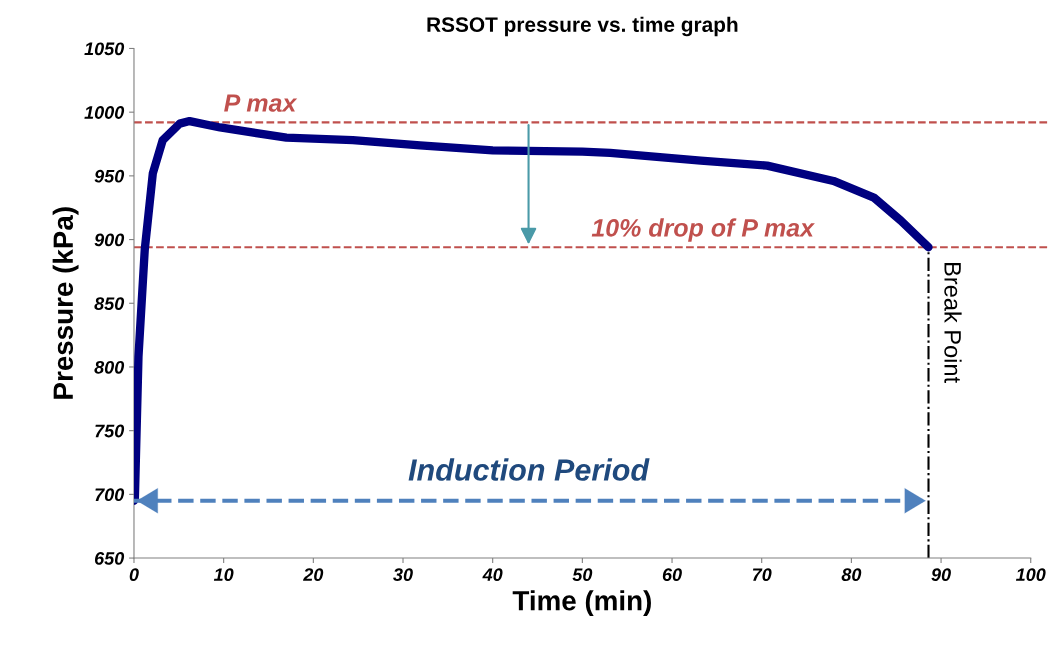 This screenshot has height=655, width=1055. I want to click on ref-line-label: 10% drop of P max, so click(703, 230).